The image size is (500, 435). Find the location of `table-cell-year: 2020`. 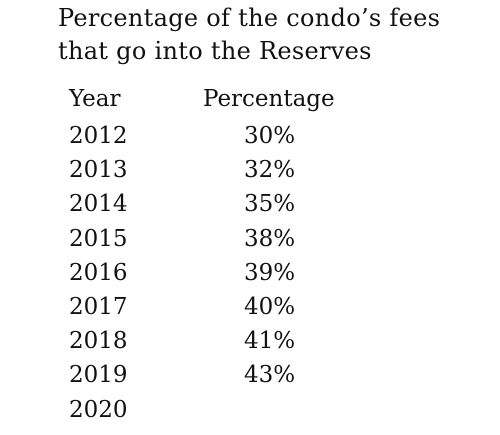

table-cell-year: 2020 is located at coordinates (98, 410).